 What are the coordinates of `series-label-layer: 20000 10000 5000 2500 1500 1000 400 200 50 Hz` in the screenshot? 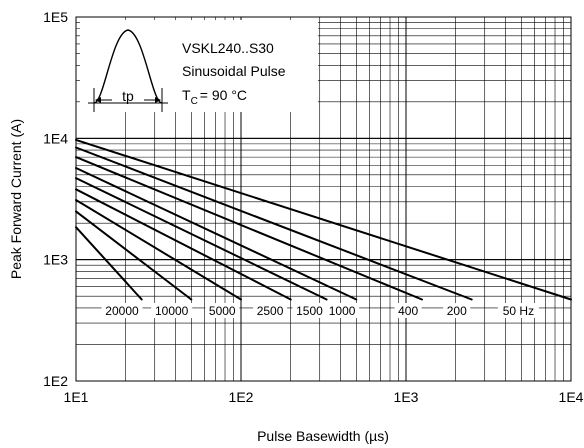 It's located at (320, 310).